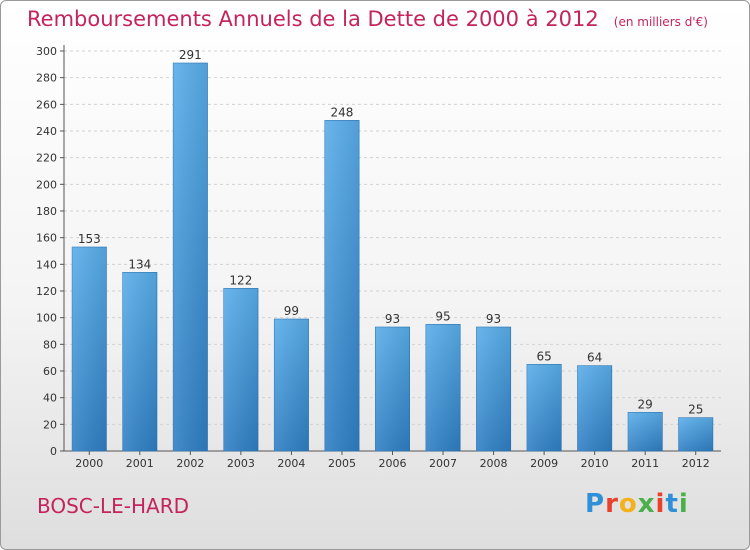 The width and height of the screenshot is (750, 550). What do you see at coordinates (89, 239) in the screenshot?
I see `value-label-2000: 153` at bounding box center [89, 239].